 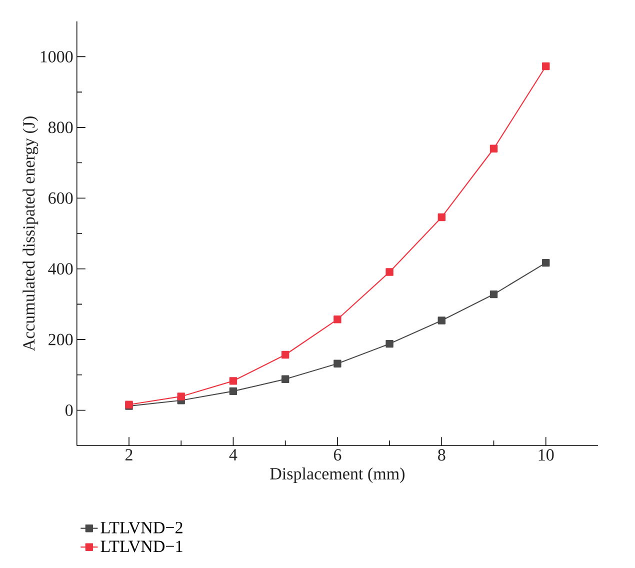 I want to click on y-axis-title: Accumulated dissipated energy (J), so click(x=30, y=233).